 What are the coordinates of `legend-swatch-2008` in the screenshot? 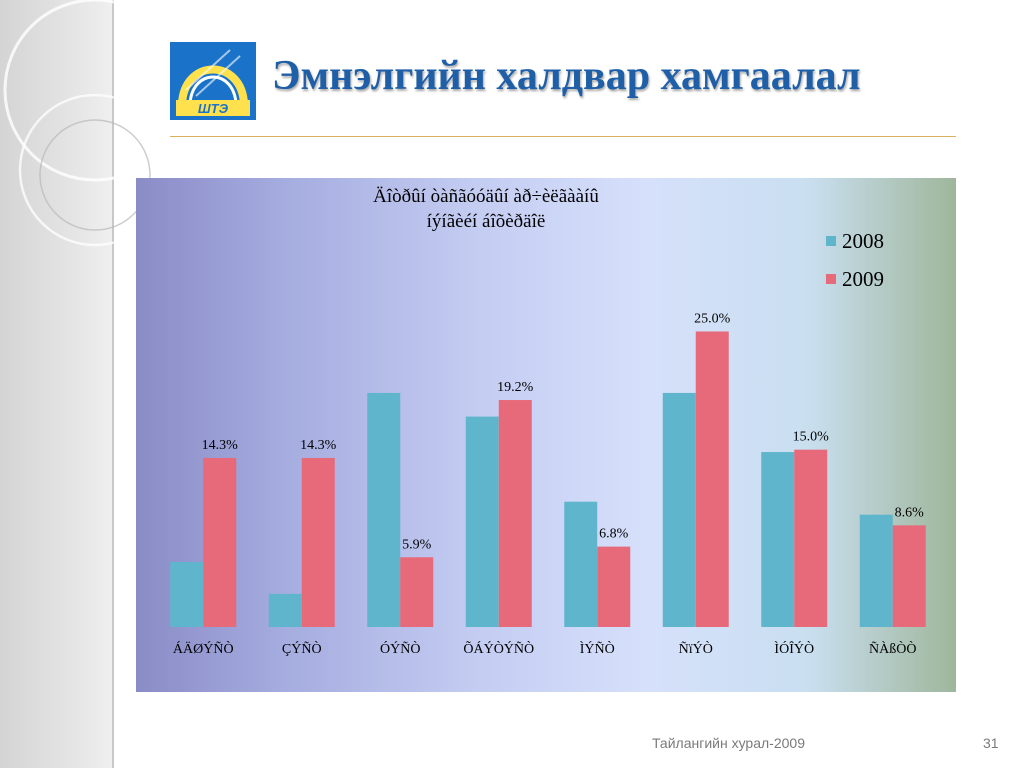 It's located at (831, 241).